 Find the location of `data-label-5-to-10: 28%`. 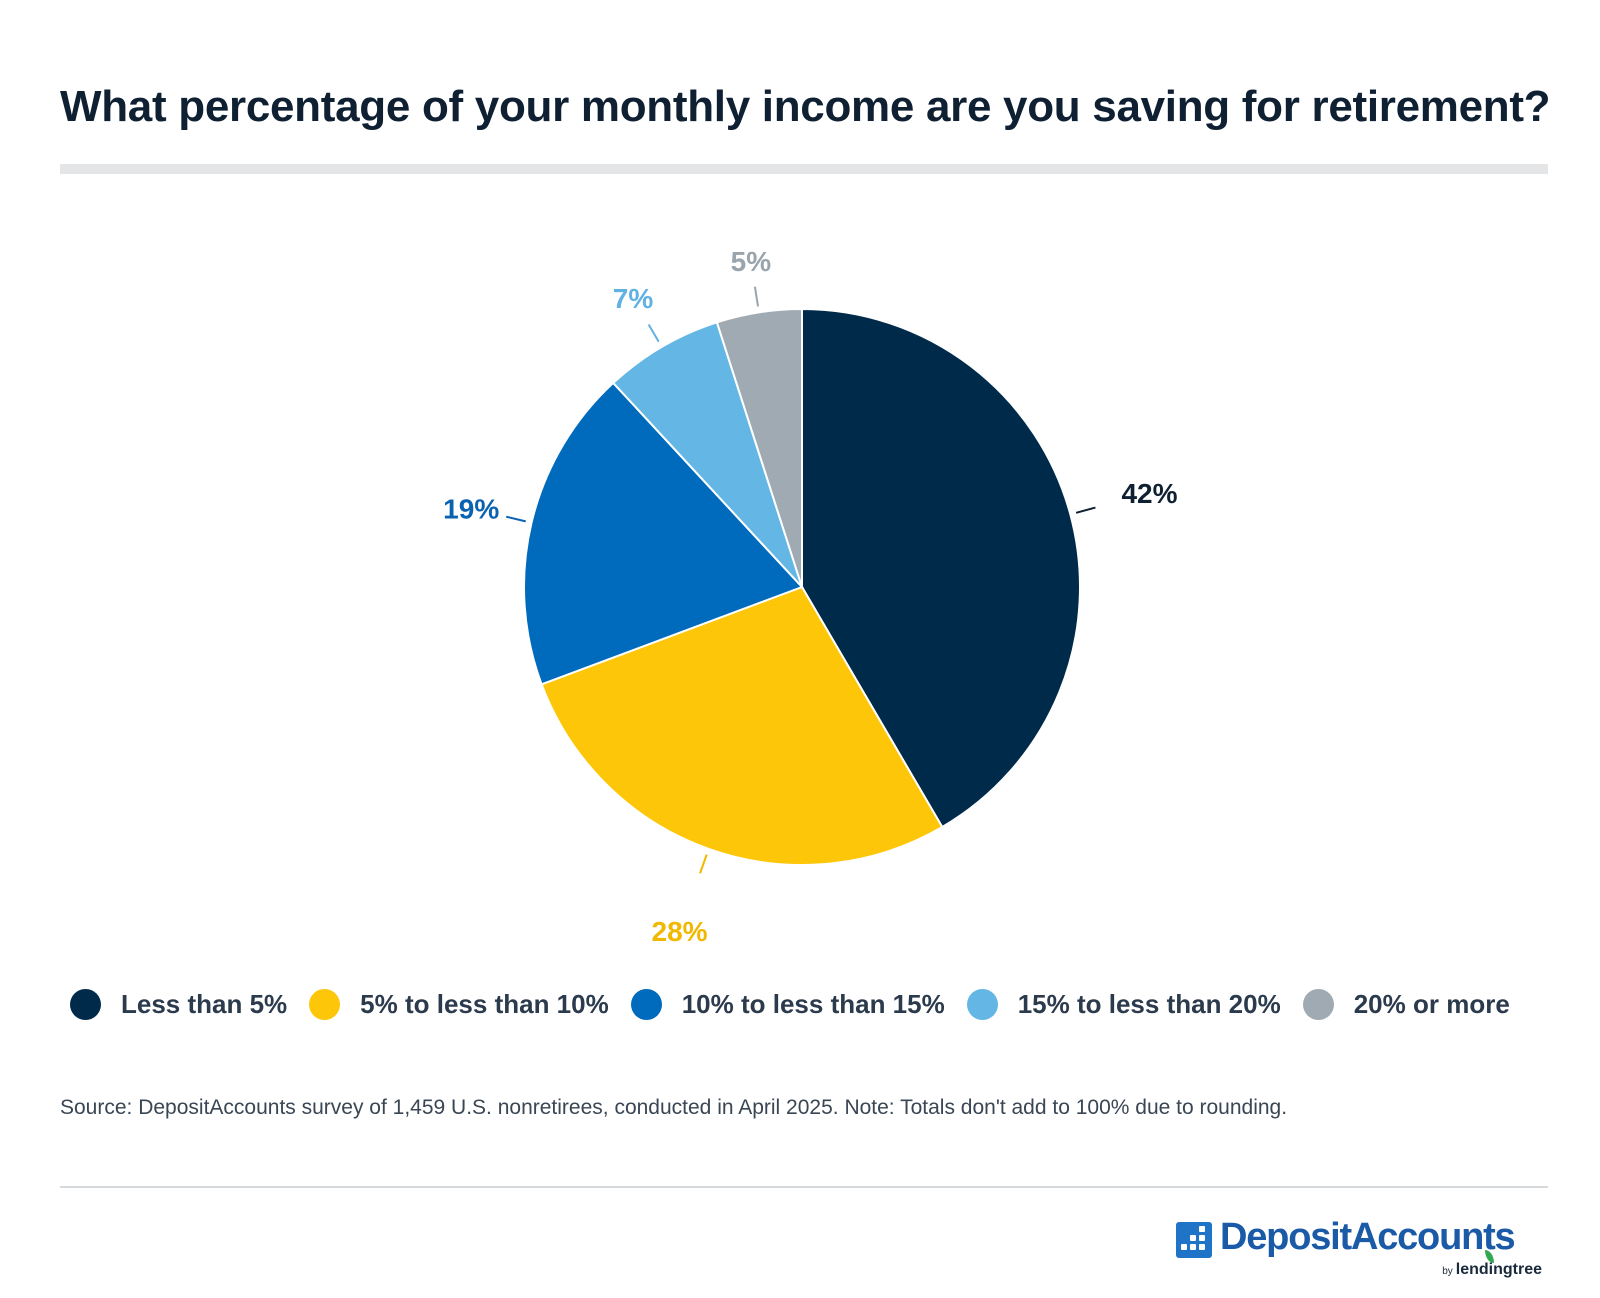

data-label-5-to-10: 28% is located at coordinates (680, 931).